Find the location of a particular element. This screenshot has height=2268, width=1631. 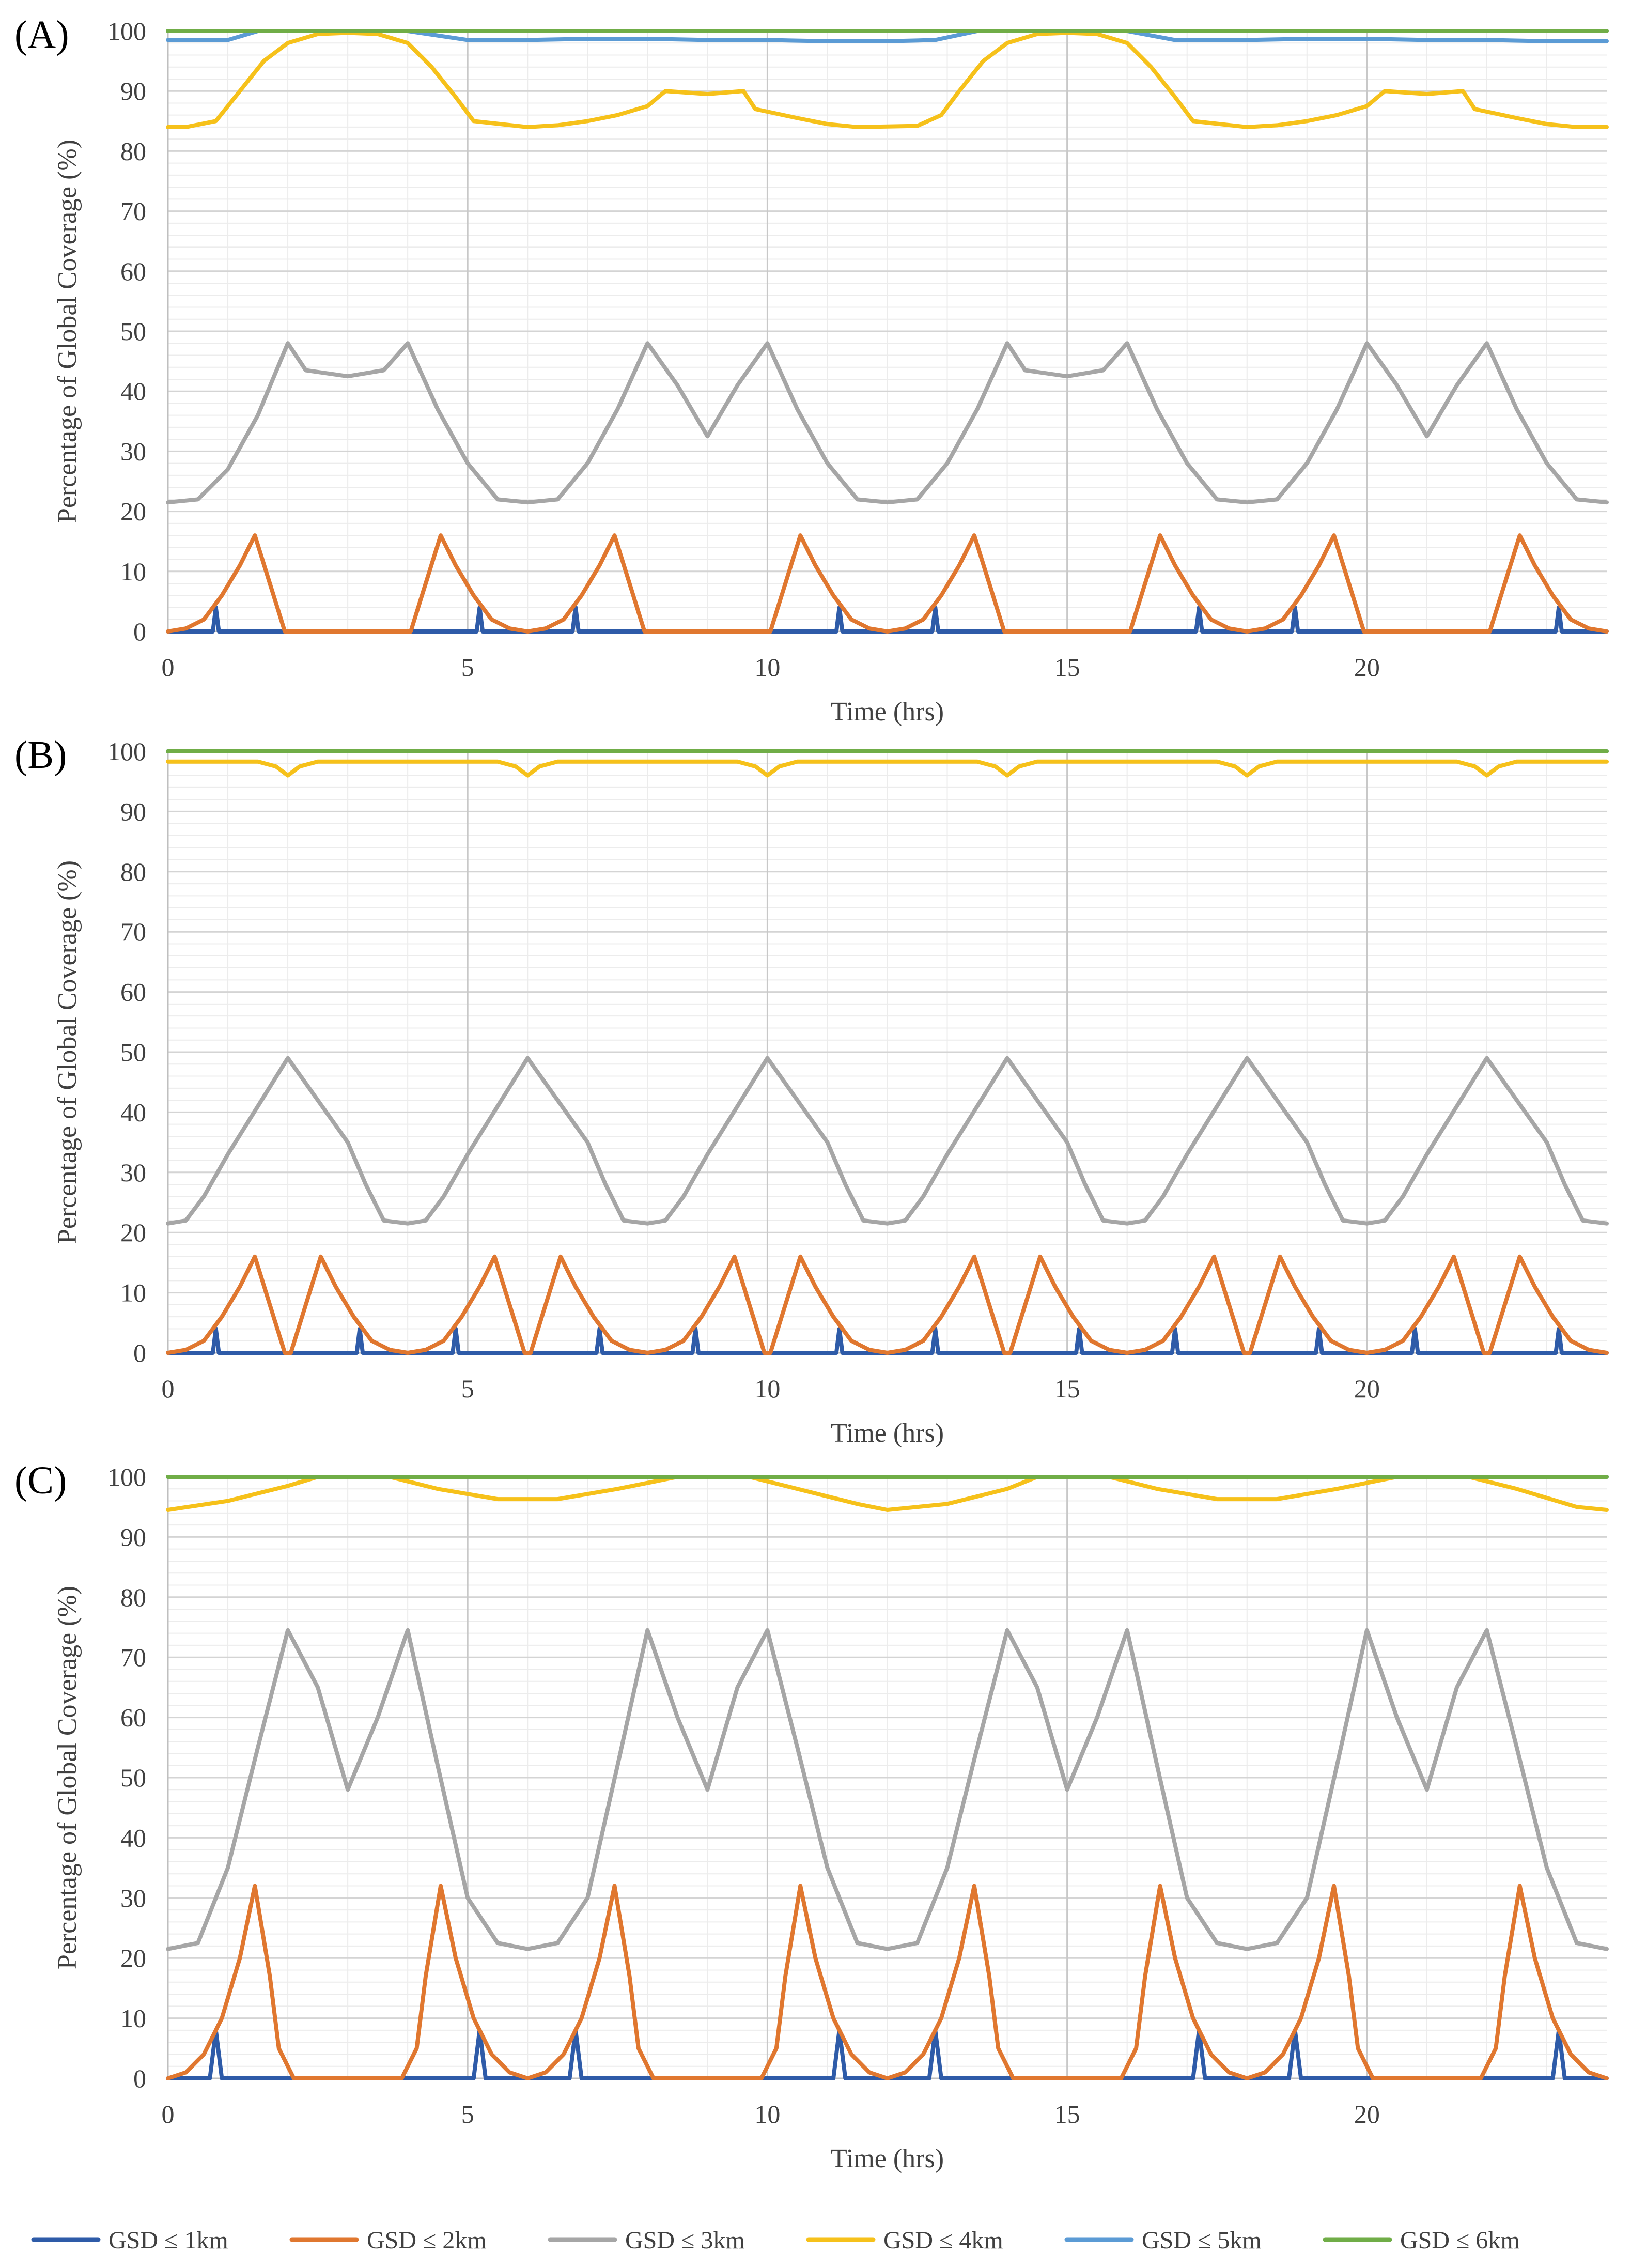

panel-label: (A) is located at coordinates (41, 34).